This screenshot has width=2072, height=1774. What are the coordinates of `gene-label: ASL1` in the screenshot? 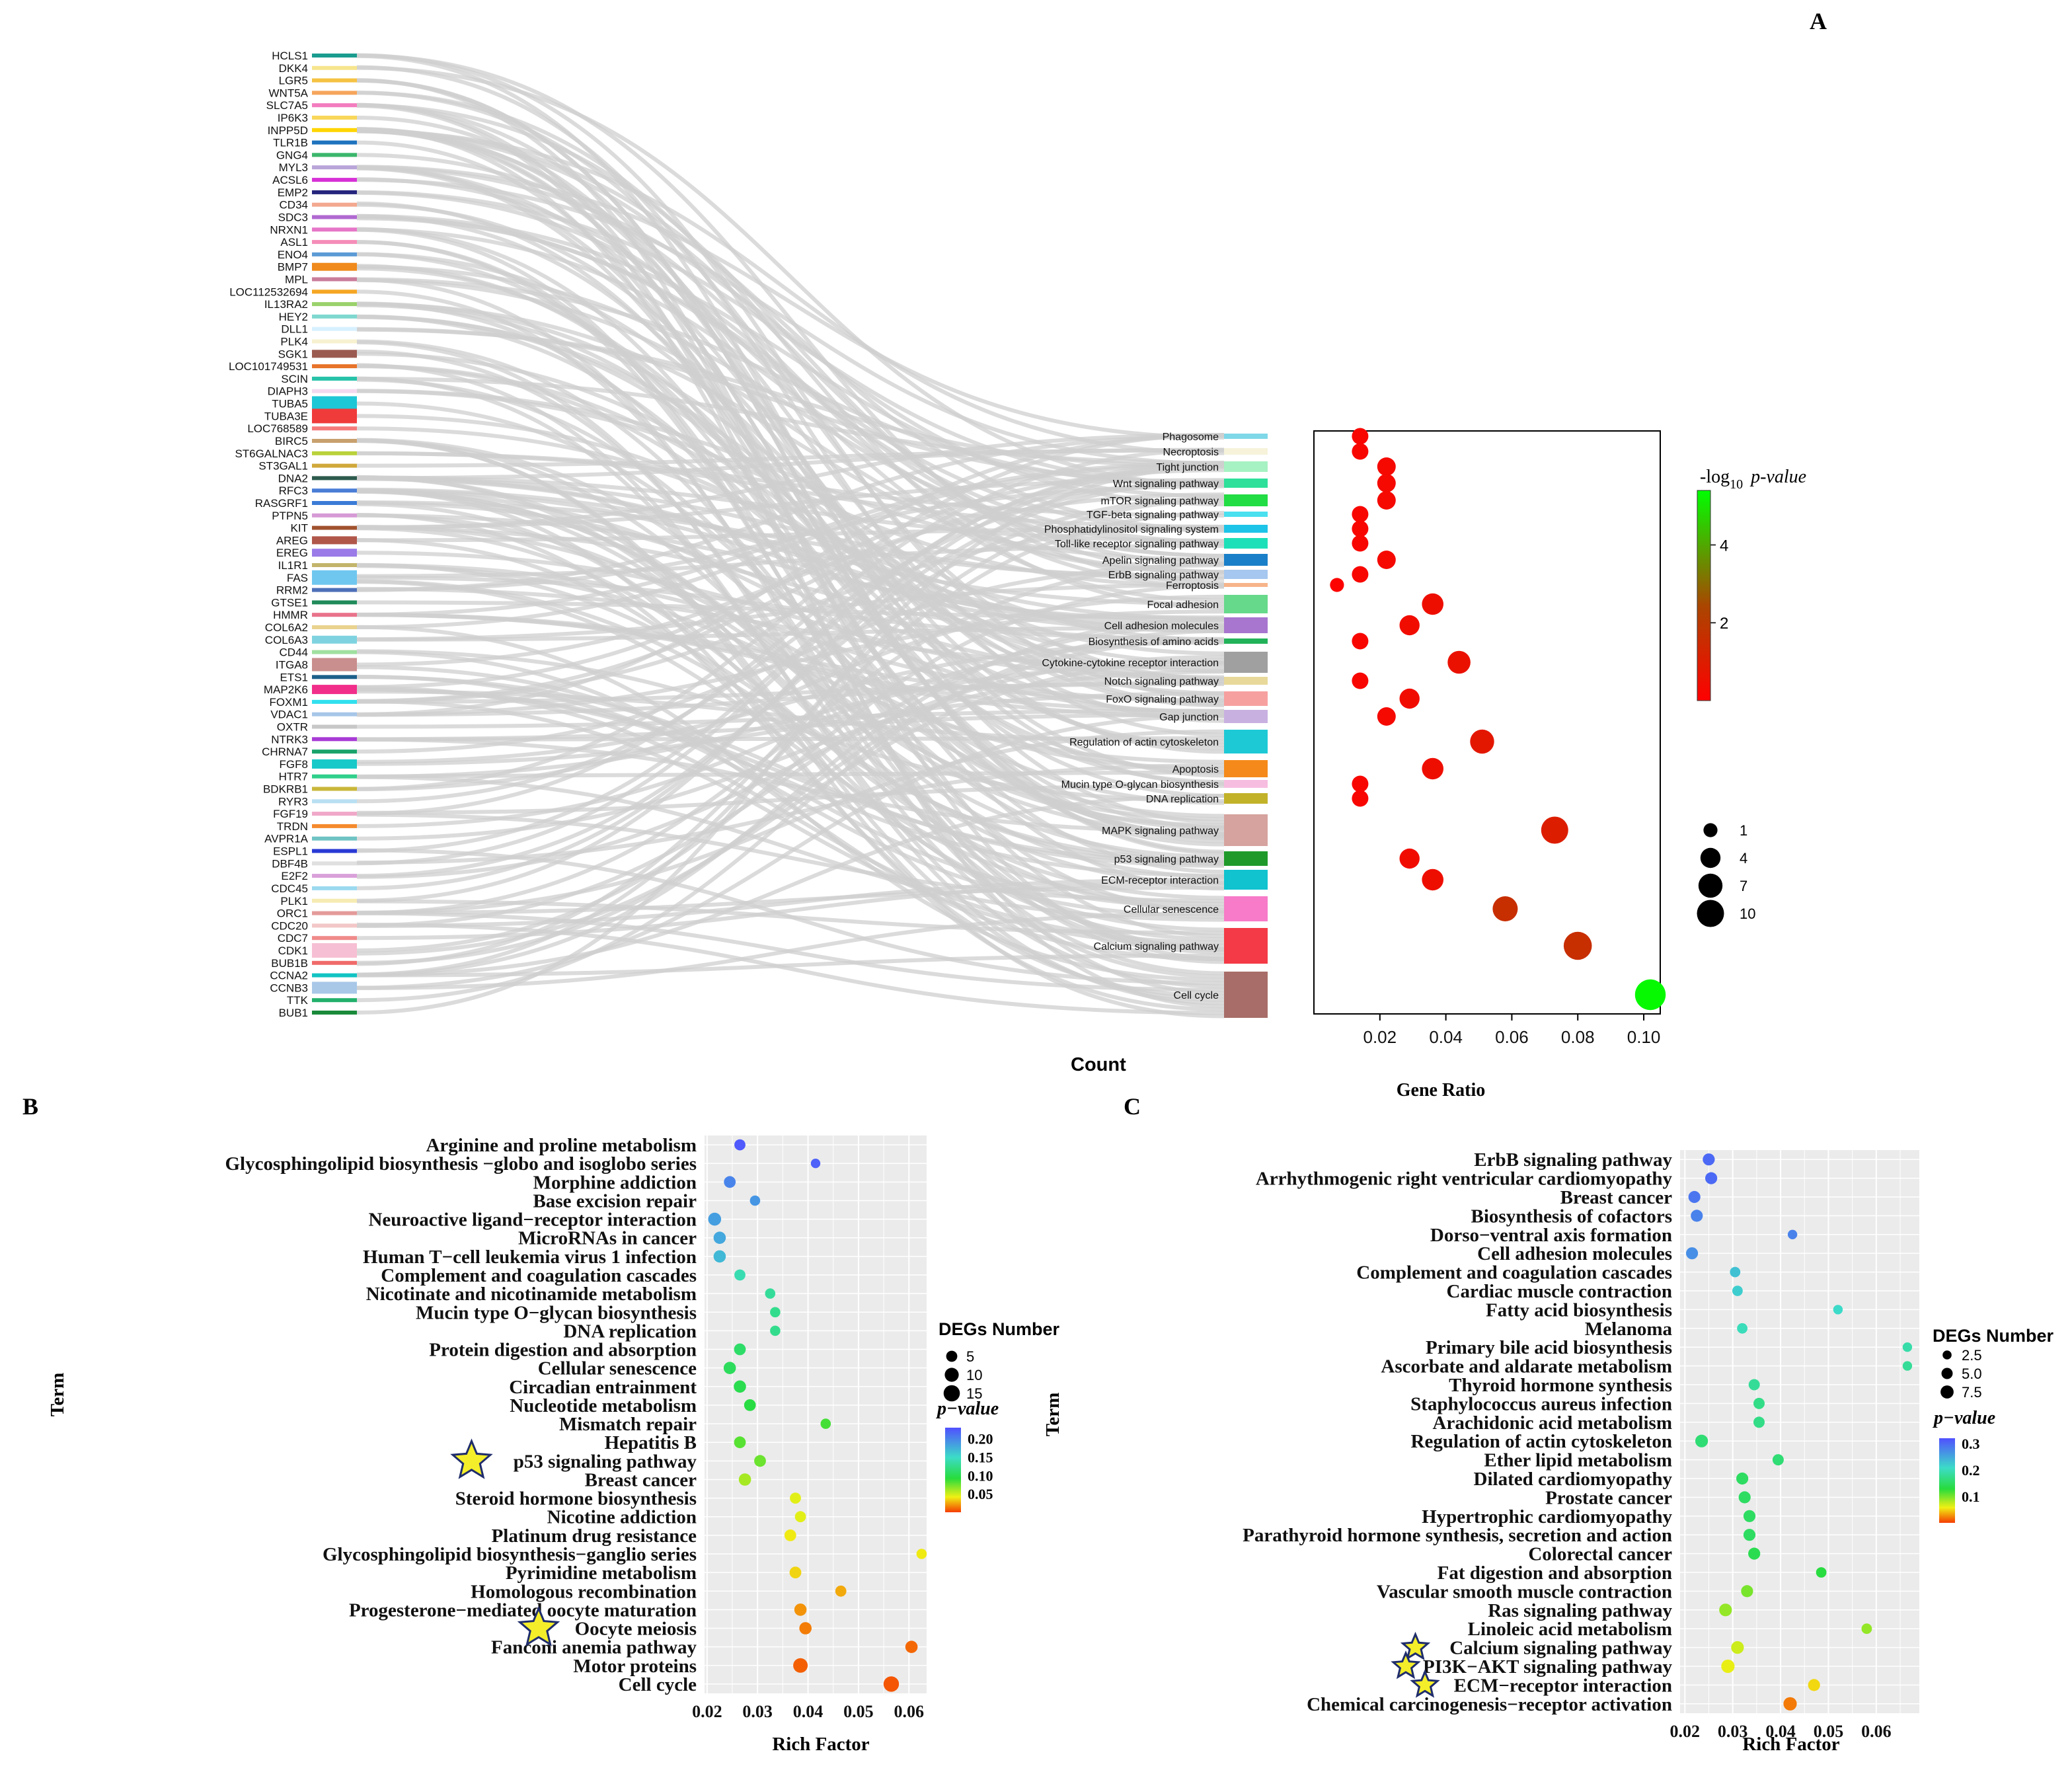 It's located at (294, 242).